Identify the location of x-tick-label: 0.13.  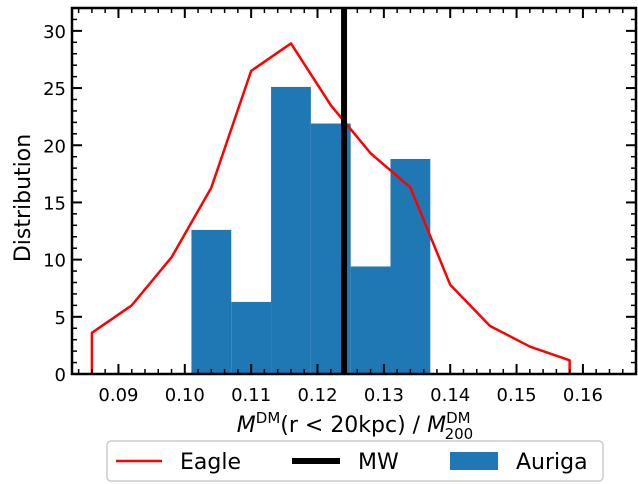
(384, 395).